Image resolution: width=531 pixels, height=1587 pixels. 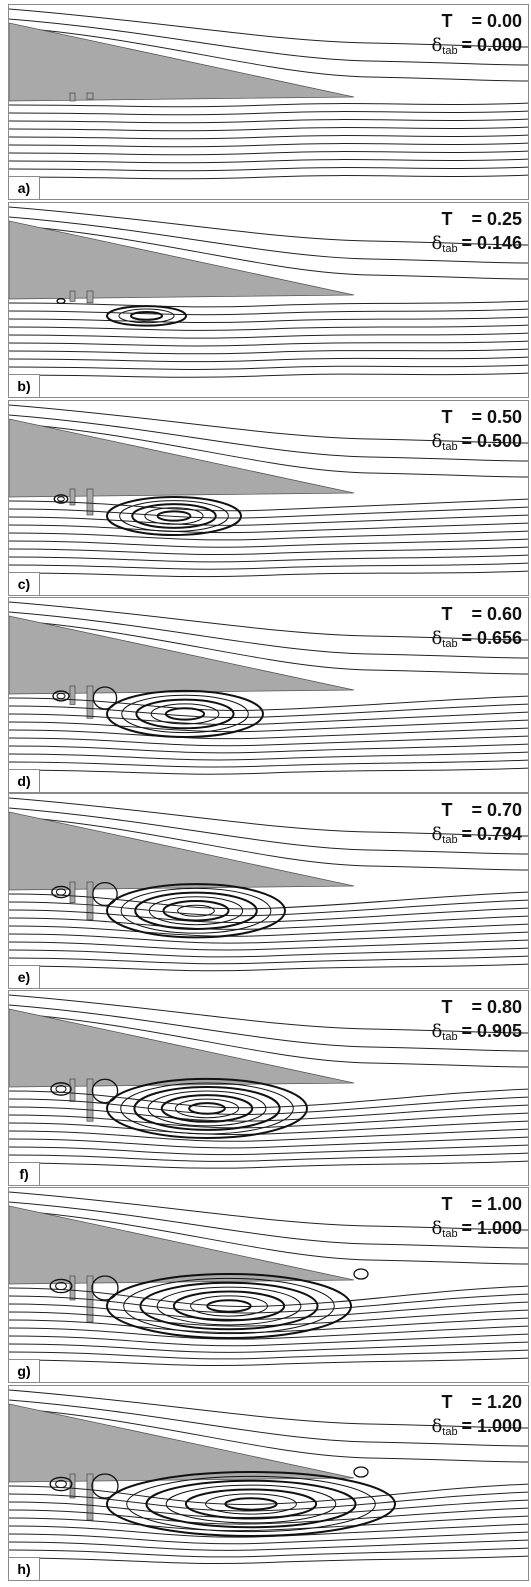 I want to click on vortex-group, so click(x=148, y=515).